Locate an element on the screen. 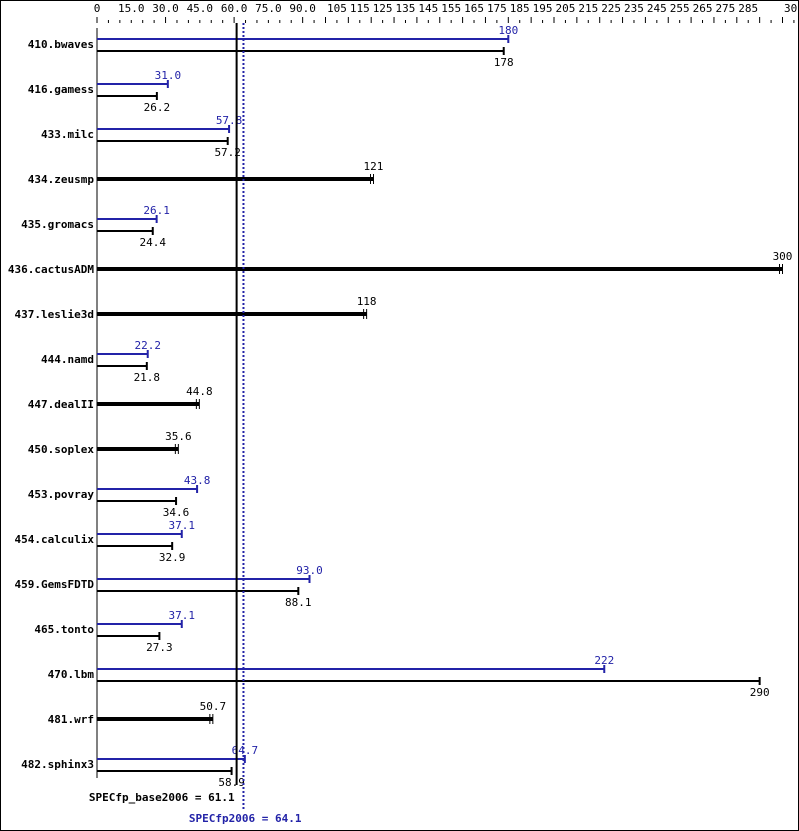 The image size is (799, 831). axis-tick-label: 275 is located at coordinates (725, 8).